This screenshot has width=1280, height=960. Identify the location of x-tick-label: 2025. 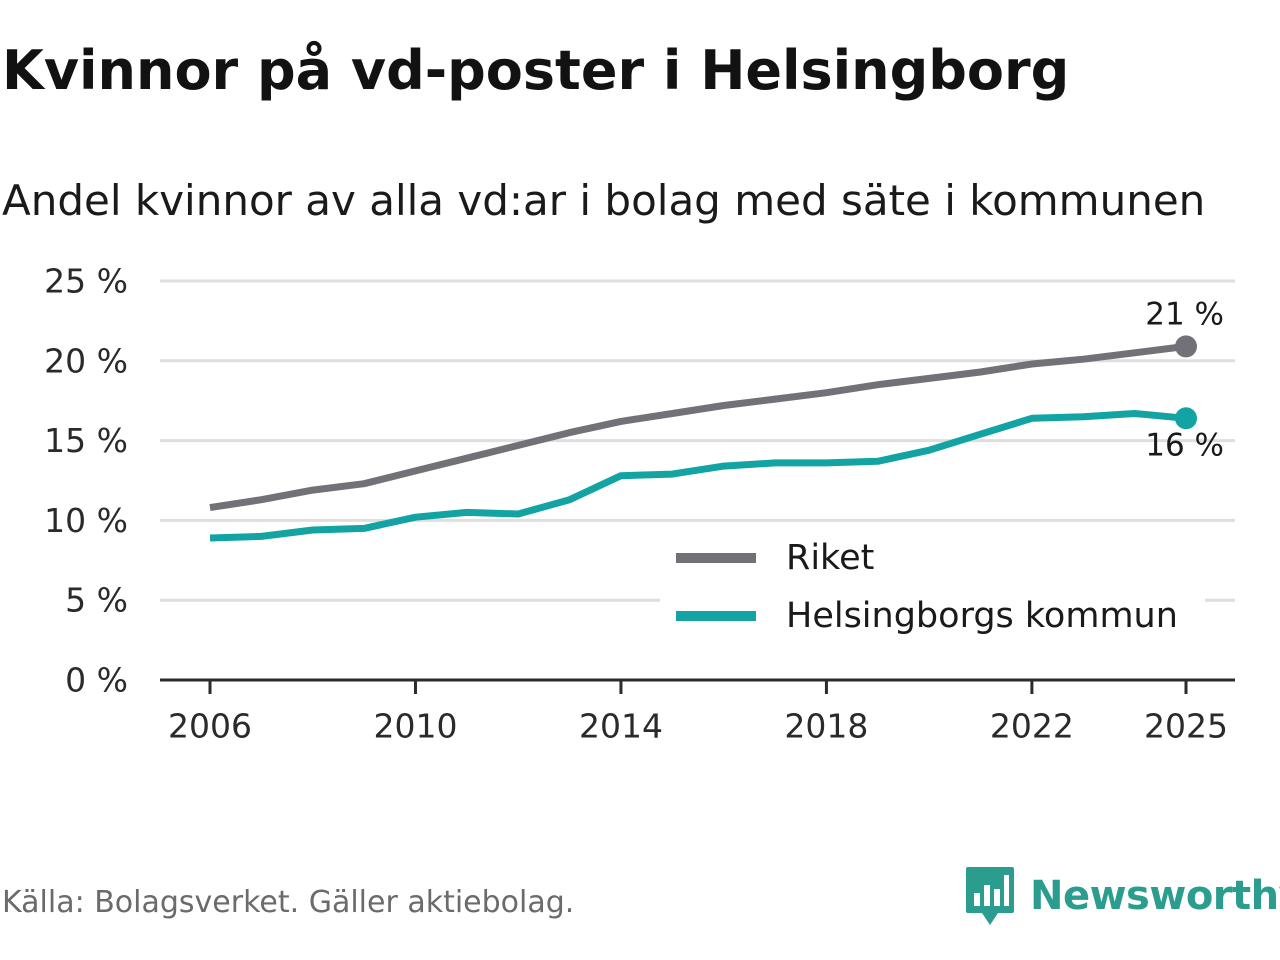
(1186, 726).